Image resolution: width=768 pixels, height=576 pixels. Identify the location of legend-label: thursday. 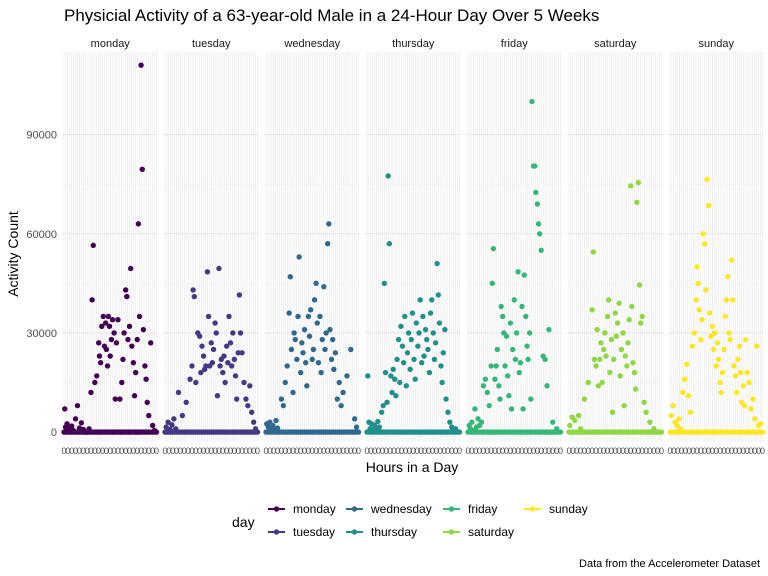
(394, 532).